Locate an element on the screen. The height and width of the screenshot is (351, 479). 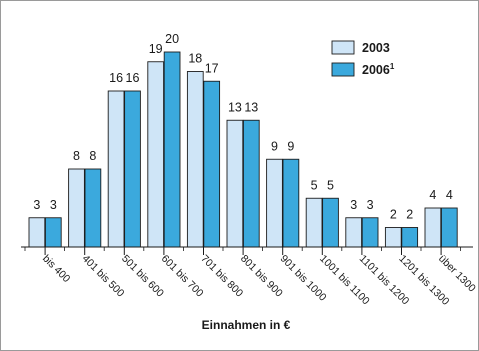
legend-swatch-2003 is located at coordinates (343, 47).